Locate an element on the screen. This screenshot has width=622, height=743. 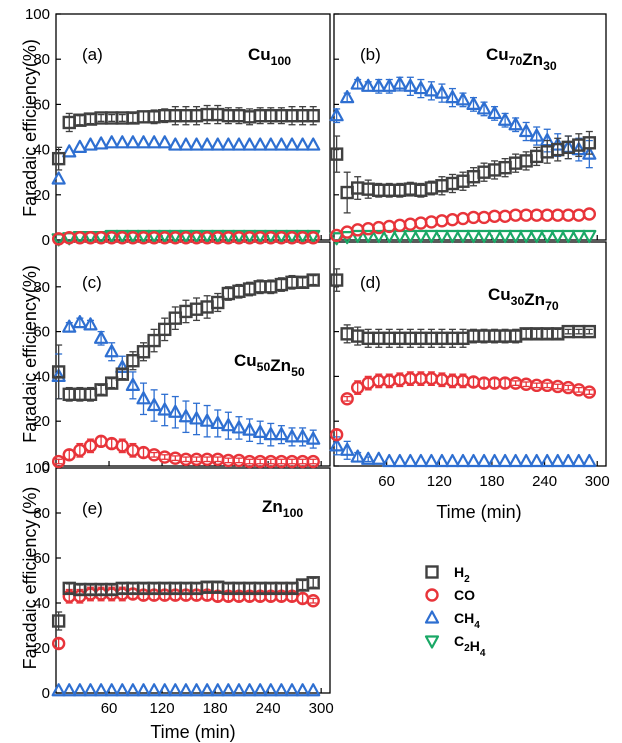
panel-e-xtick-label-240: 240 is located at coordinates (268, 708).